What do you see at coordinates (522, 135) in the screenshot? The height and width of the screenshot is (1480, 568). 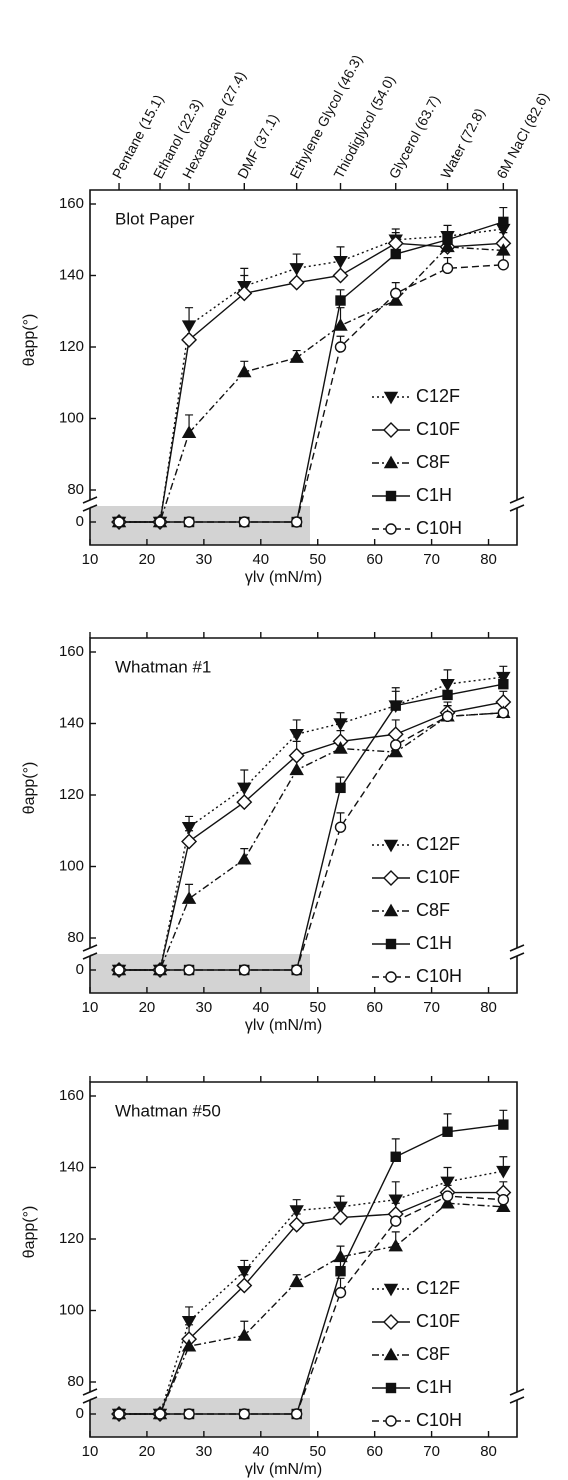 I see `x2-tick-label: 6M NaCl (82.6)` at bounding box center [522, 135].